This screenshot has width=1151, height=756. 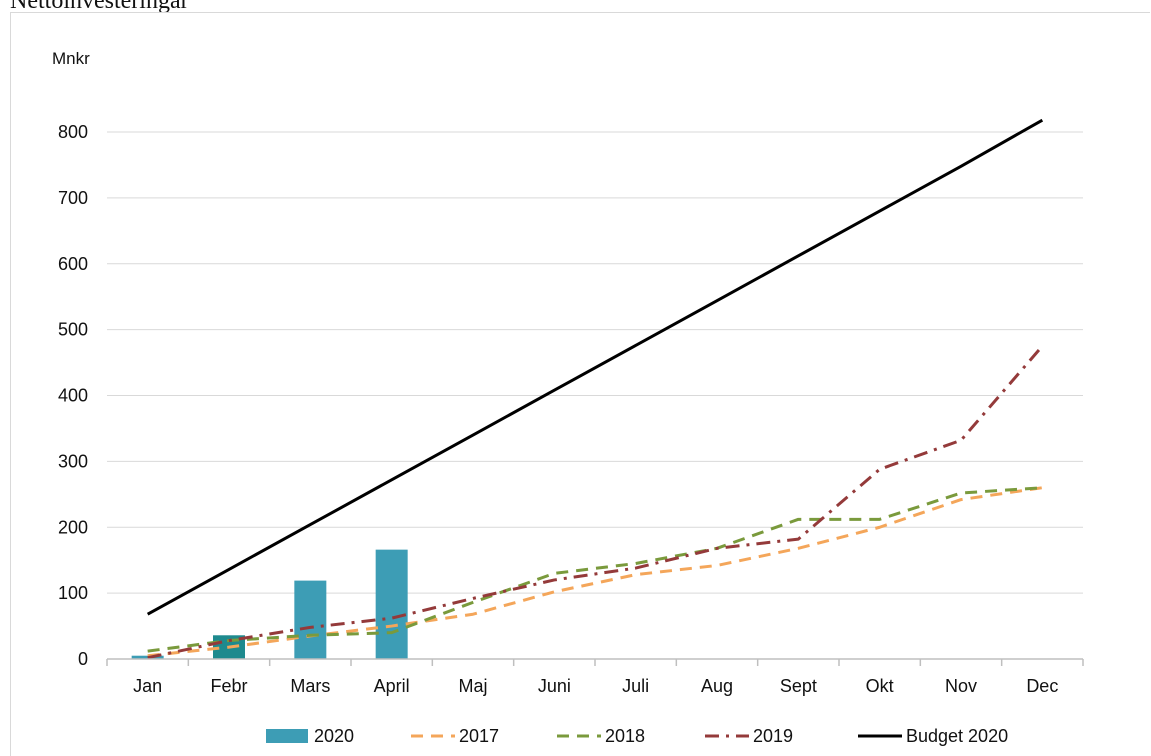 I want to click on y-tick-label: 200, so click(x=73, y=527).